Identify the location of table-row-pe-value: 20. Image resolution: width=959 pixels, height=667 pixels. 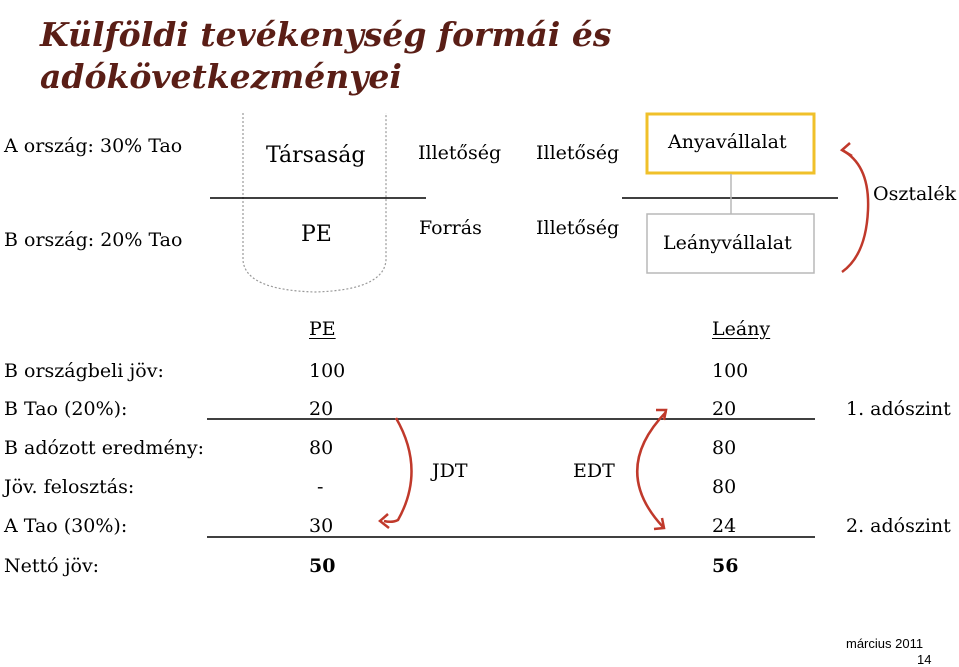
(321, 409).